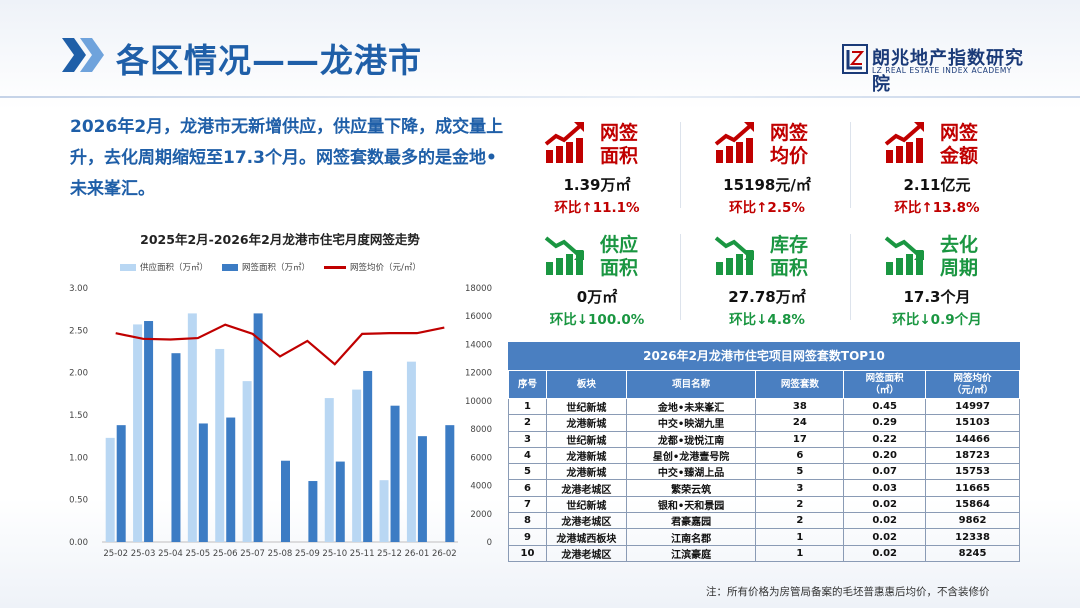 Image resolution: width=1080 pixels, height=608 pixels. What do you see at coordinates (767, 167) in the screenshot?
I see `kpi-card-1: 网签均价 15198元/㎡ 环比↑2.5%` at bounding box center [767, 167].